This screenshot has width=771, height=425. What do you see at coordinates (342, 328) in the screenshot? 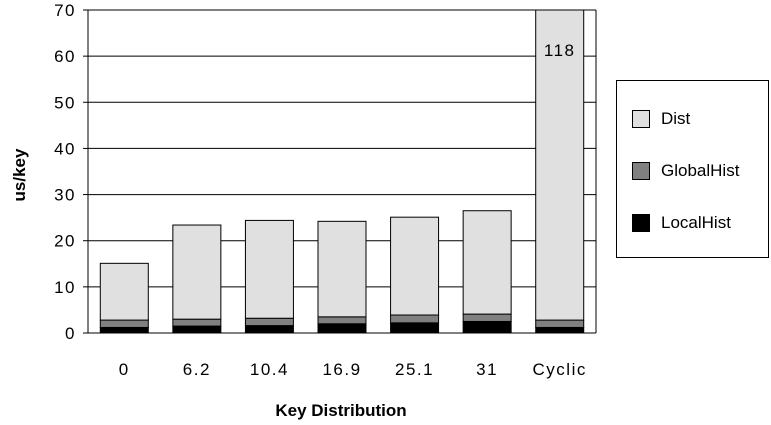
I see `bar-localhist-16.9` at bounding box center [342, 328].